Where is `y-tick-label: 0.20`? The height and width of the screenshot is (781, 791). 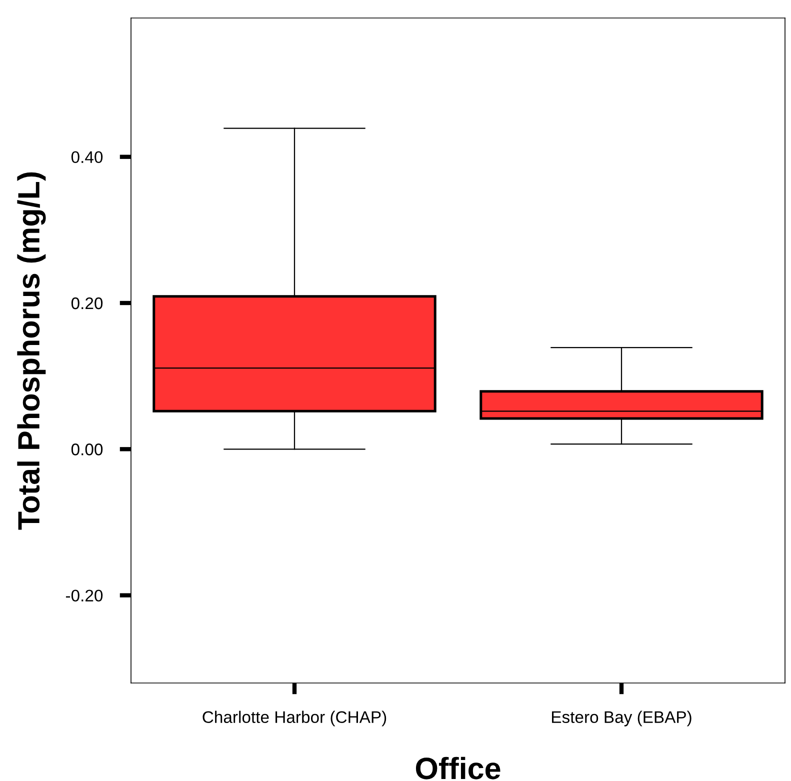
y-tick-label: 0.20 is located at coordinates (87, 303).